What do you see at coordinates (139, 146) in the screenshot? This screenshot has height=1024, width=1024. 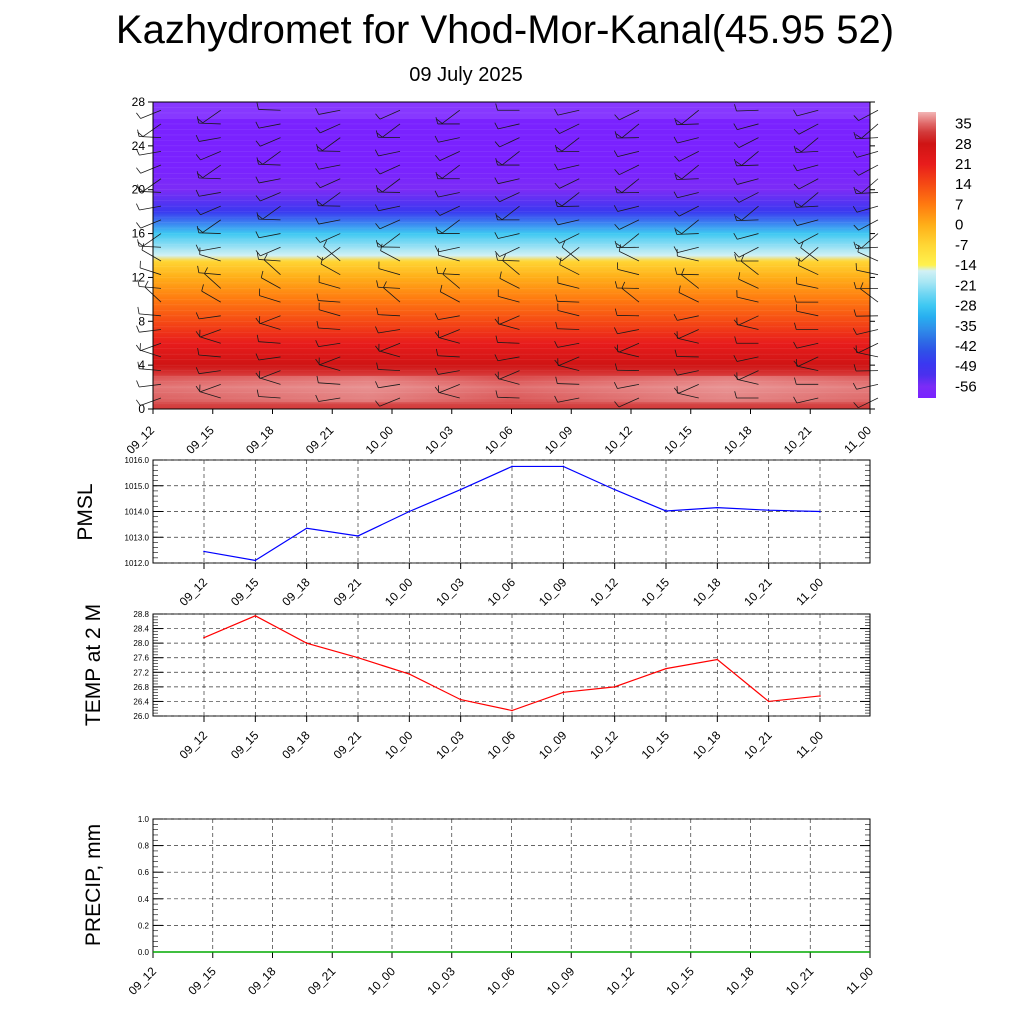 I see `y-tick-label: 24` at bounding box center [139, 146].